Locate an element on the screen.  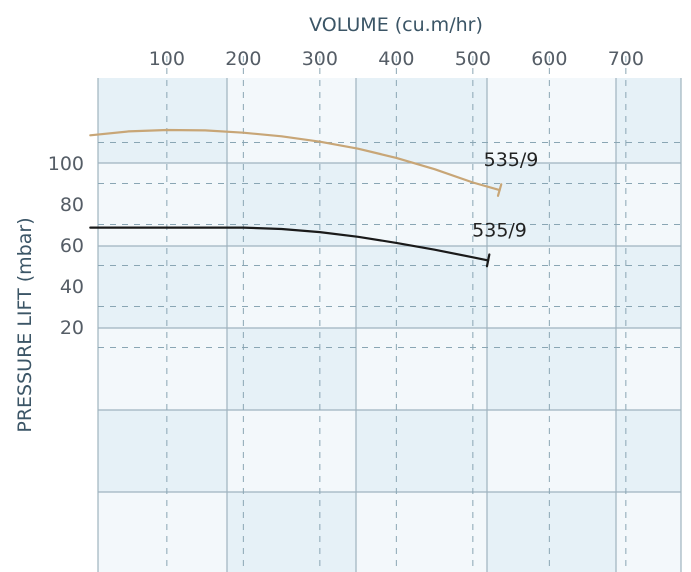
x-tick-label: 200 is located at coordinates (243, 59).